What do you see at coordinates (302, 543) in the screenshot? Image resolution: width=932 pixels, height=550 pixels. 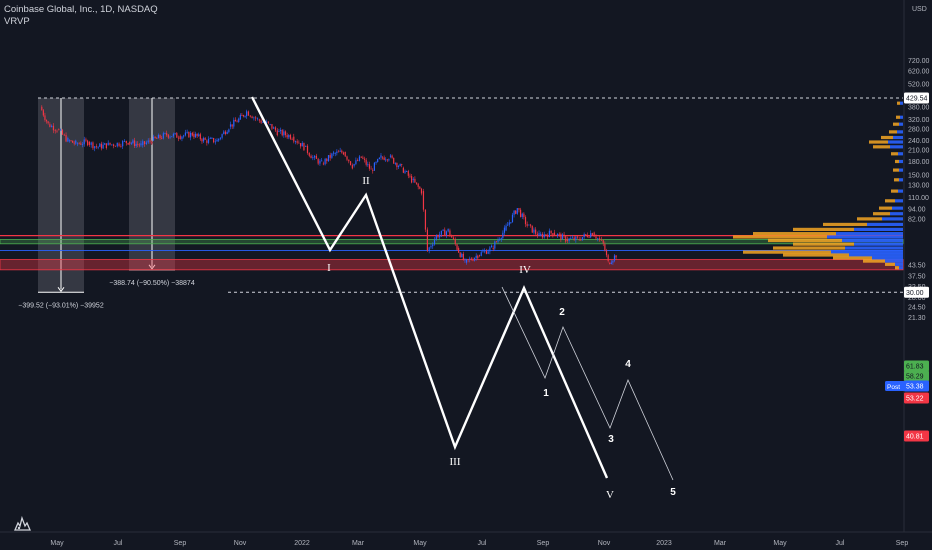 I see `time-tick-label: 2022` at bounding box center [302, 543].